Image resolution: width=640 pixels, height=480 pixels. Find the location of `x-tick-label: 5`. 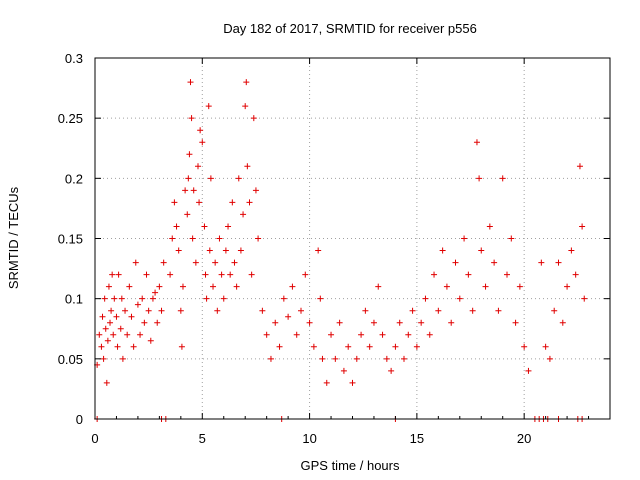

x-tick-label: 5 is located at coordinates (202, 438).